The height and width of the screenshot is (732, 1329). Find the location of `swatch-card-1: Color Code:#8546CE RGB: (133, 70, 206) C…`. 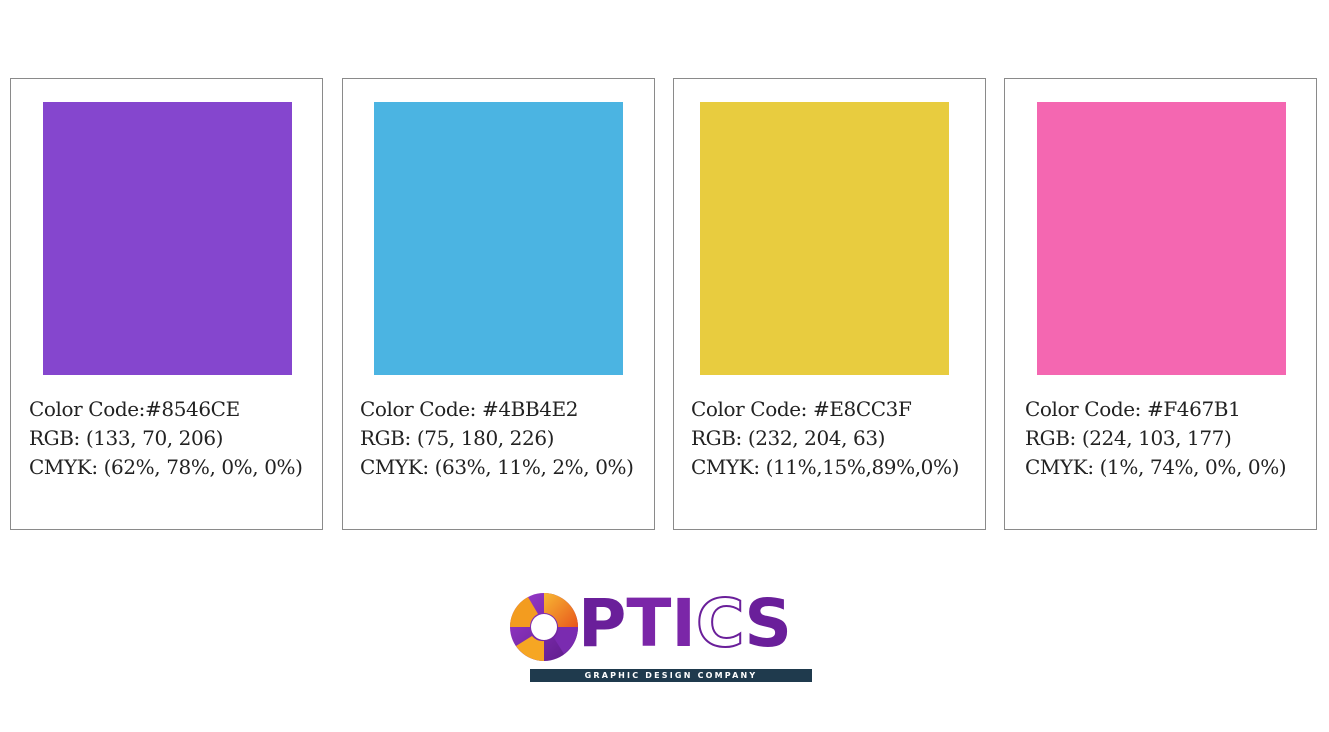

swatch-card-1: Color Code:#8546CE RGB: (133, 70, 206) C… is located at coordinates (166, 304).